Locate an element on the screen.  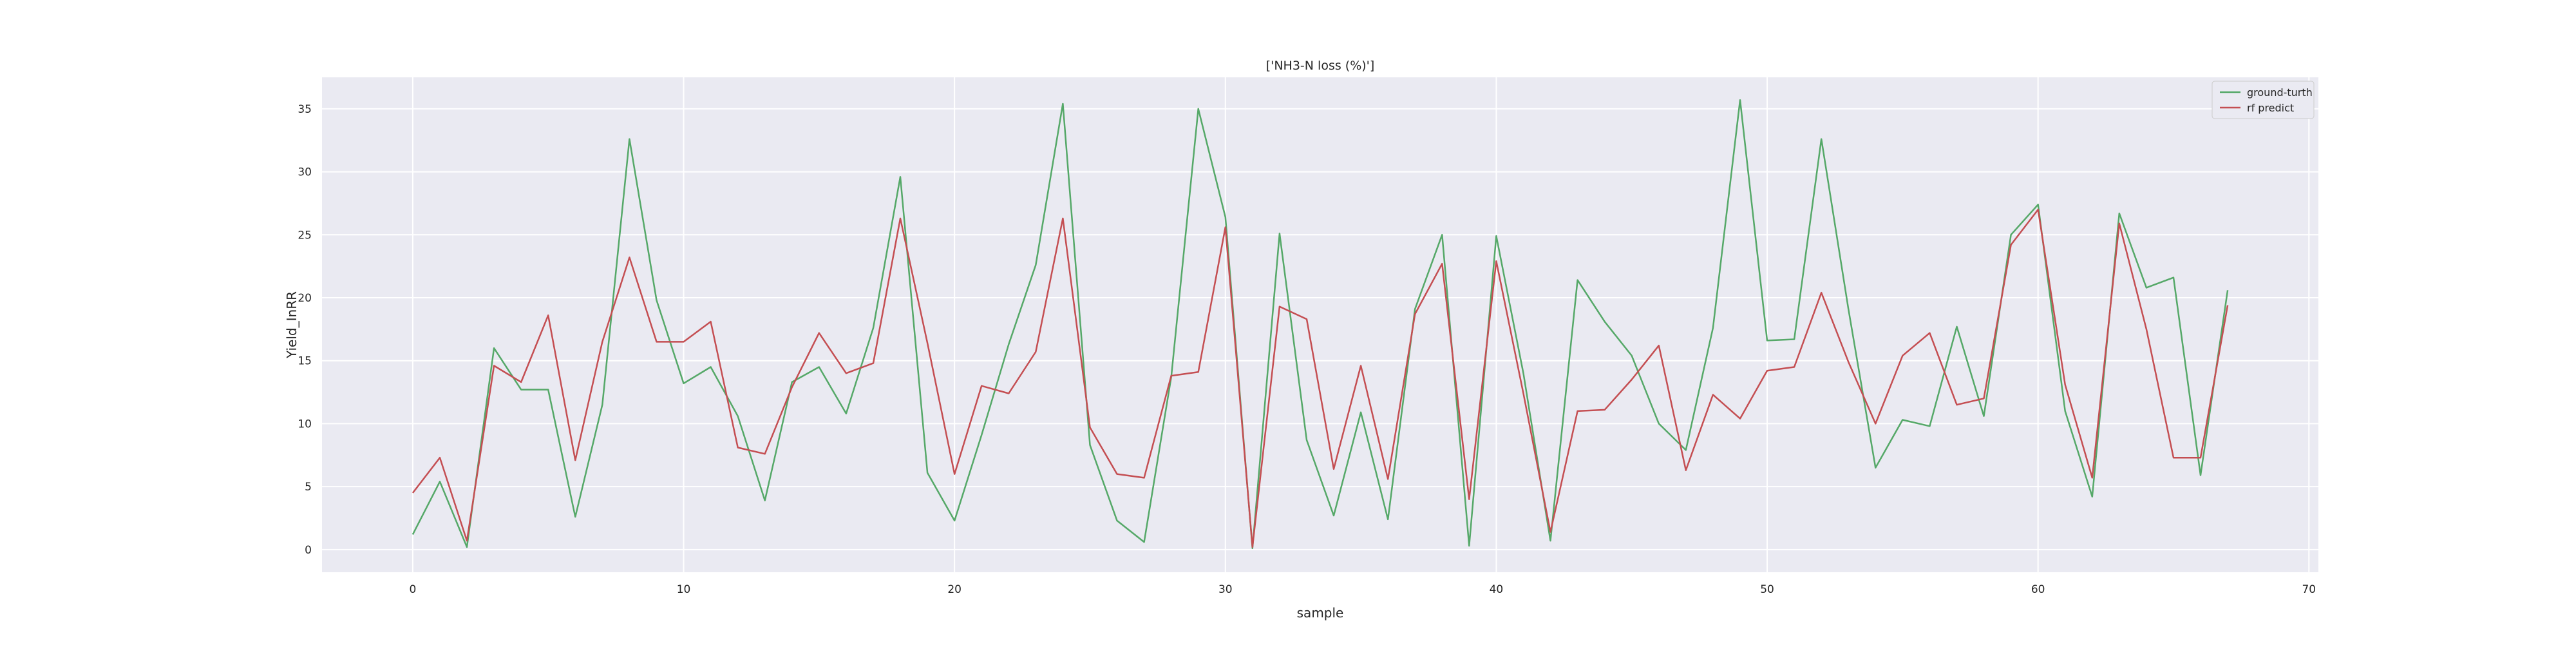
chart-title: ['NH3-N loss (%)'] is located at coordinates (1320, 66).